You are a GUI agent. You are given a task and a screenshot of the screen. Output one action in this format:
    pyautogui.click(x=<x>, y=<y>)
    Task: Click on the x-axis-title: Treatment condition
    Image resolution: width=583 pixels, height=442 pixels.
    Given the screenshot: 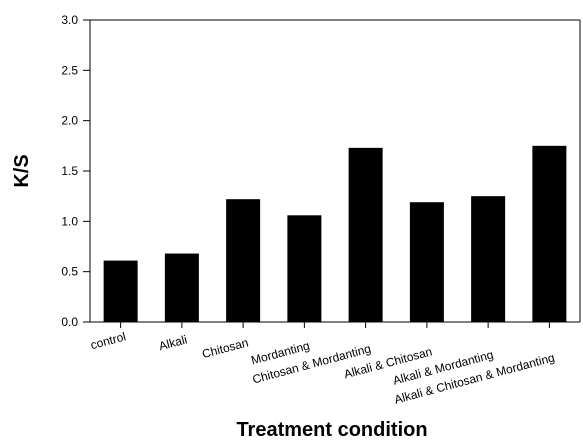 What is the action you would take?
    pyautogui.click(x=331, y=430)
    